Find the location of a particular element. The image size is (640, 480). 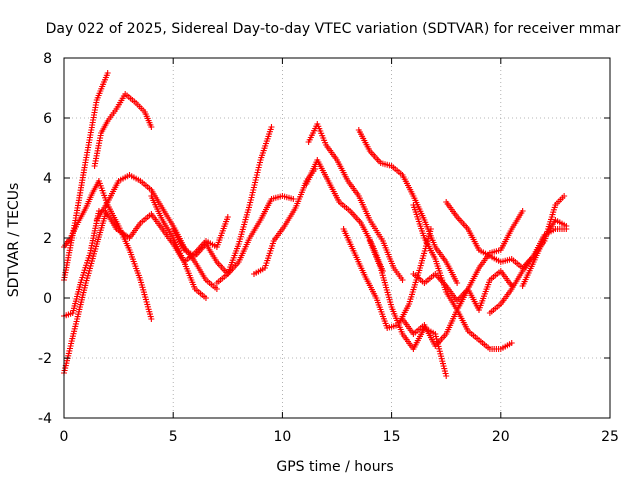

y-tick-label: 6 is located at coordinates (47, 119).